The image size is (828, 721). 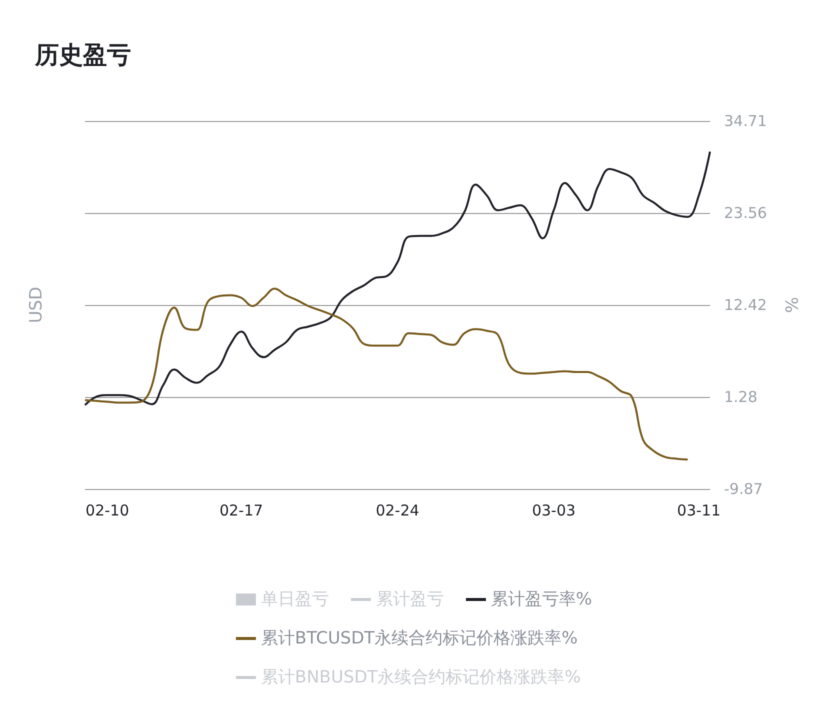 I want to click on x-tick-label: 02-24, so click(x=398, y=511).